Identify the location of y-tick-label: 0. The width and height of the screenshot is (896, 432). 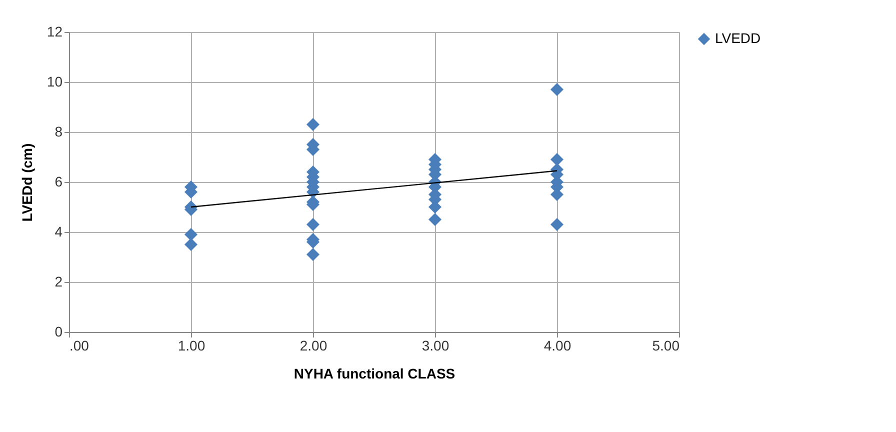
(58, 332).